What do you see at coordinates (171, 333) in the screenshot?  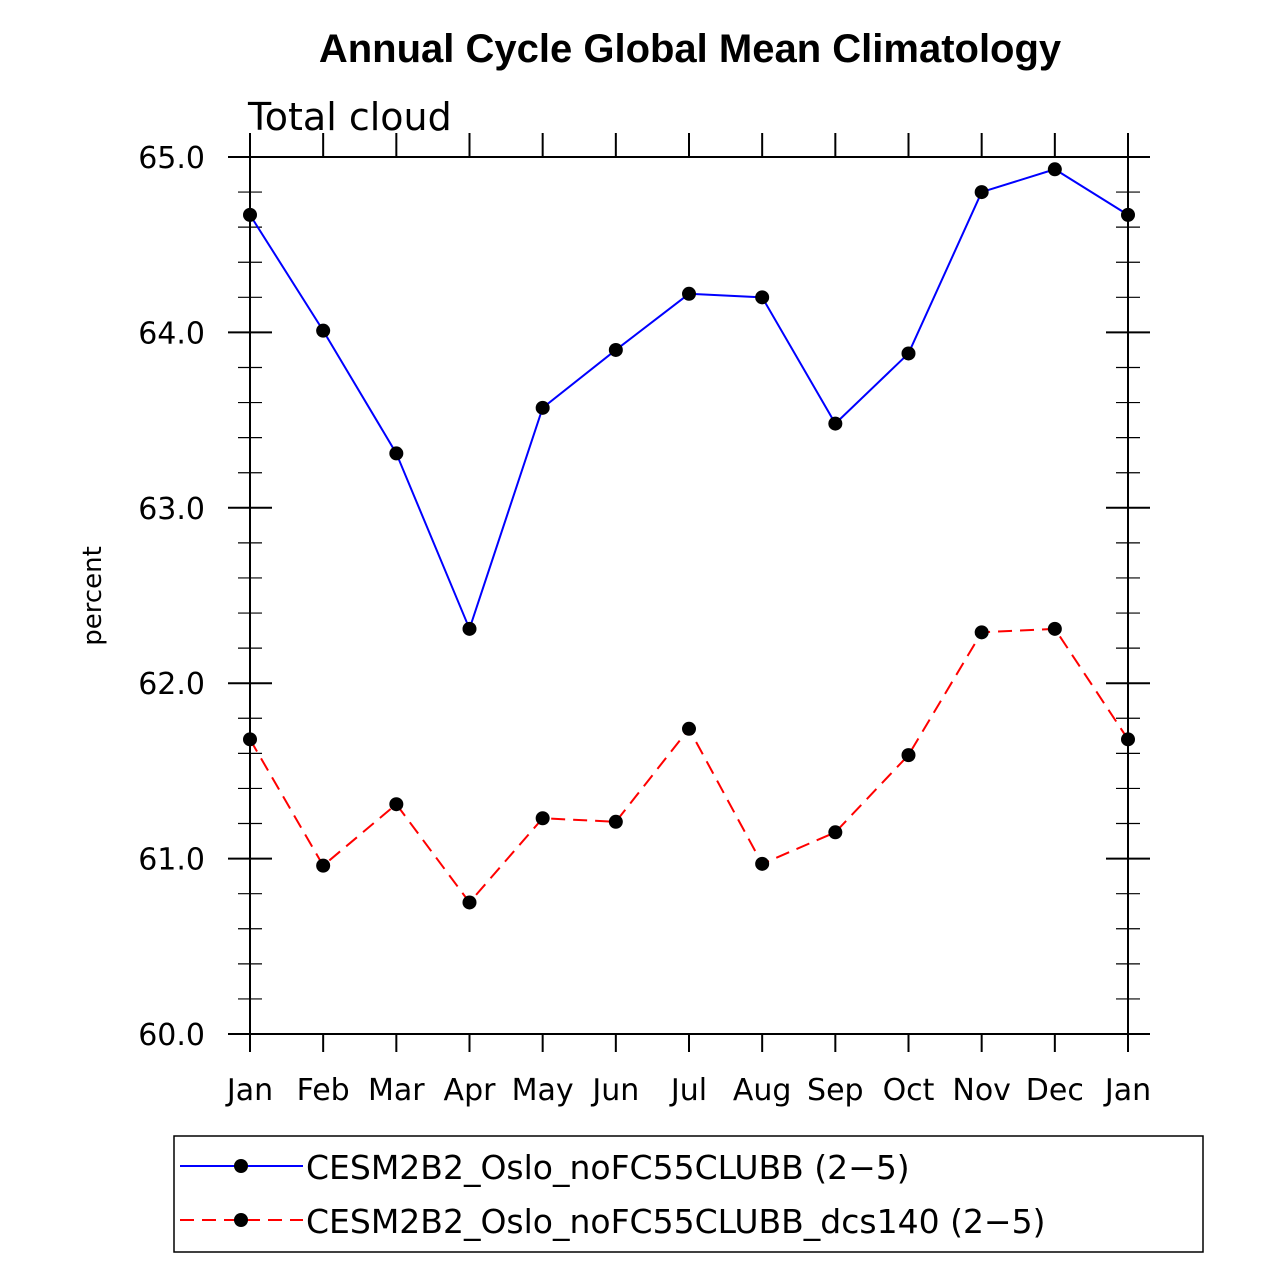 I see `y-tick-label: 64.0` at bounding box center [171, 333].